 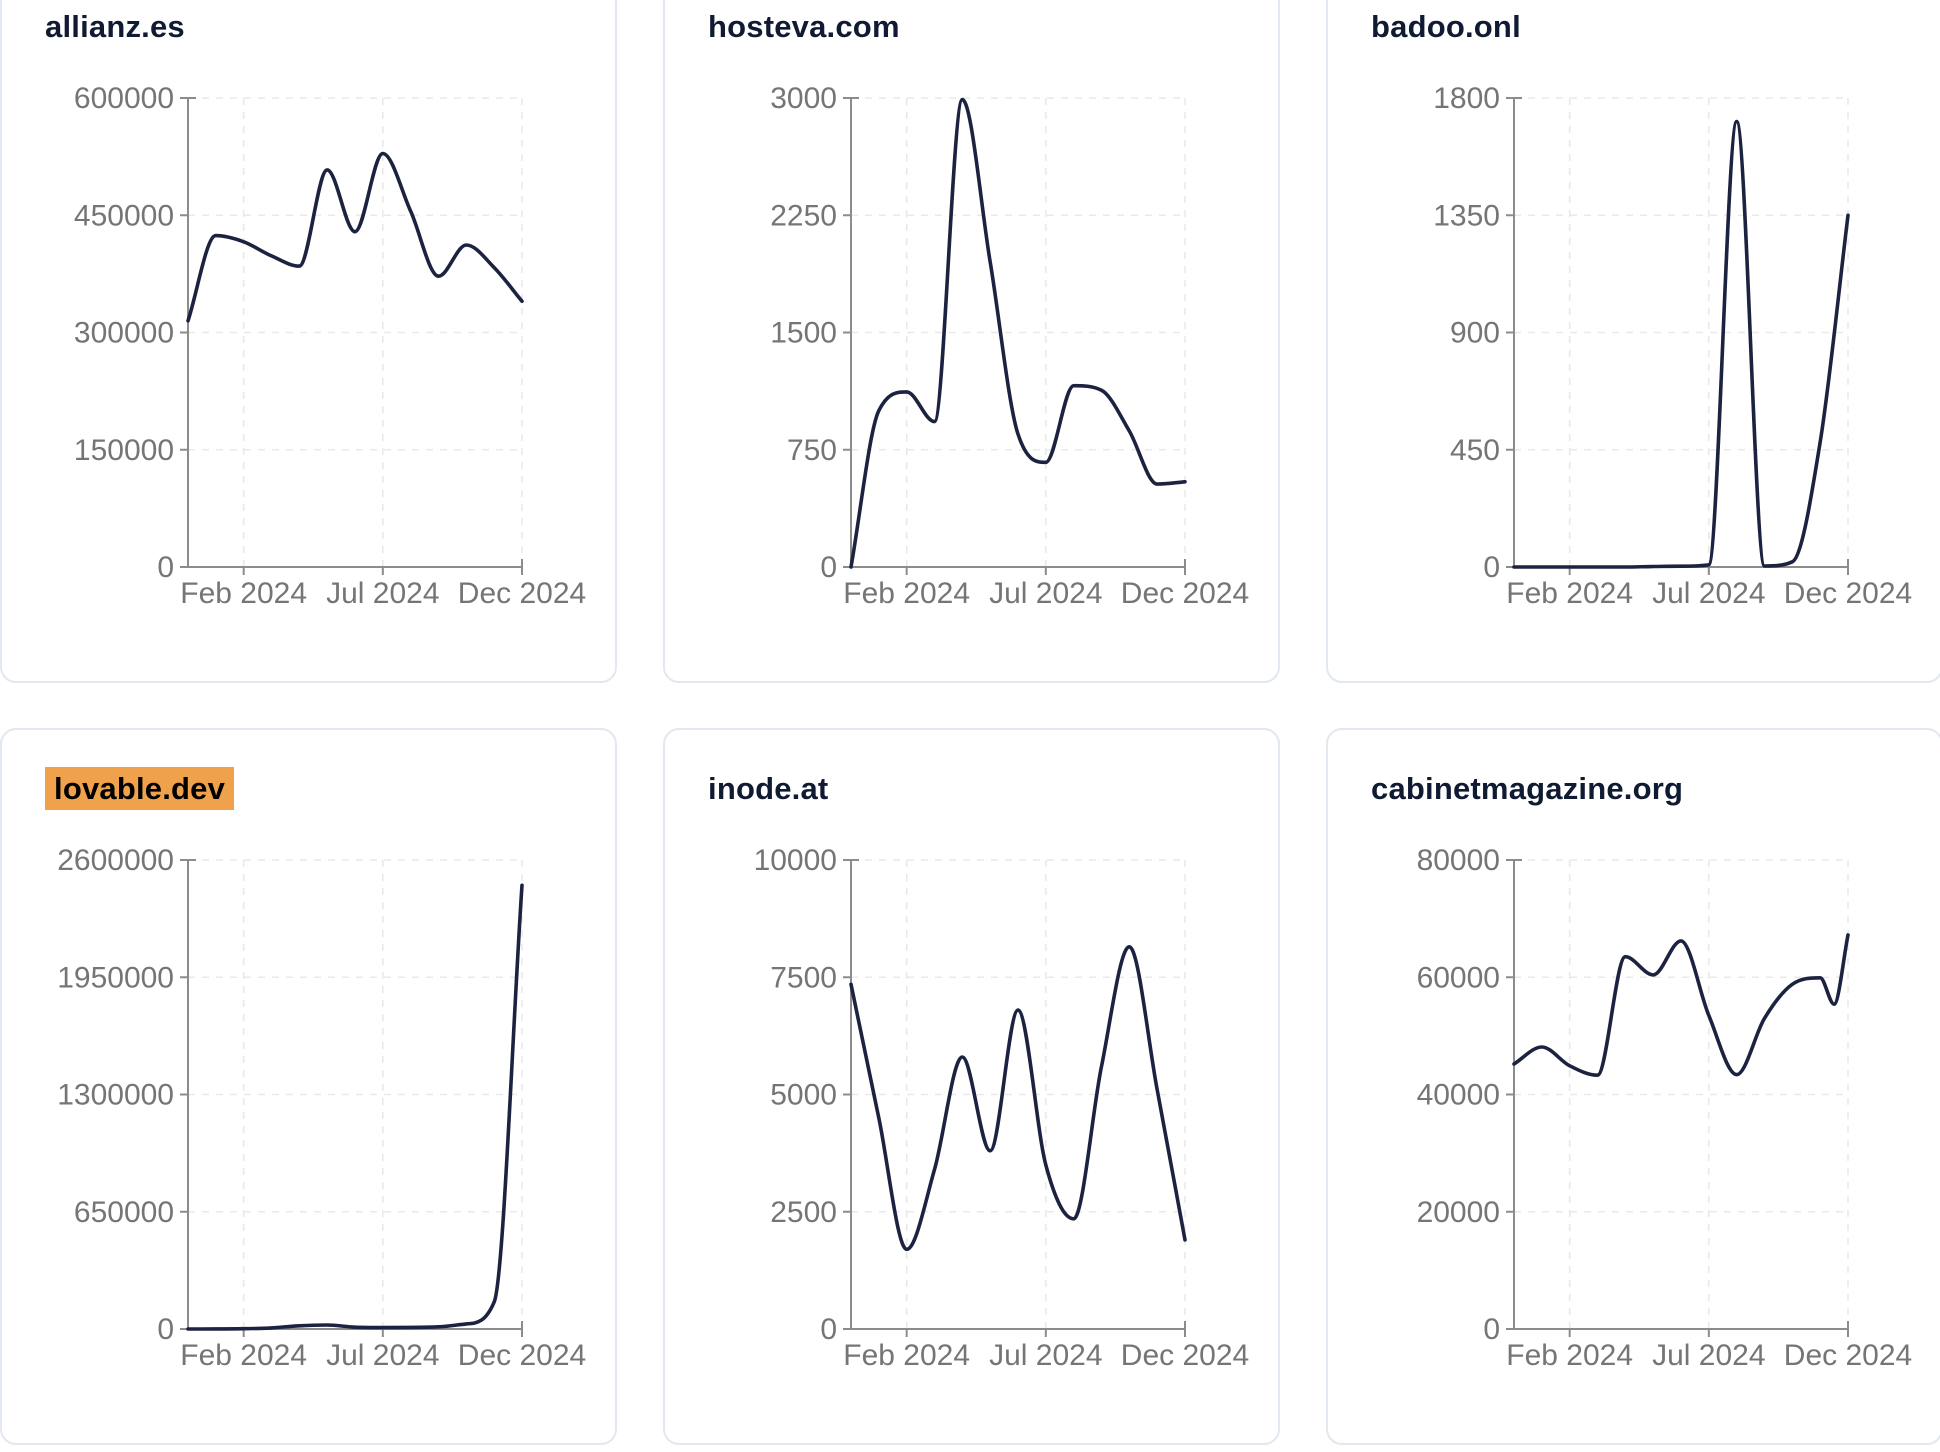 What do you see at coordinates (803, 333) in the screenshot?
I see `y-tick-label: 1500` at bounding box center [803, 333].